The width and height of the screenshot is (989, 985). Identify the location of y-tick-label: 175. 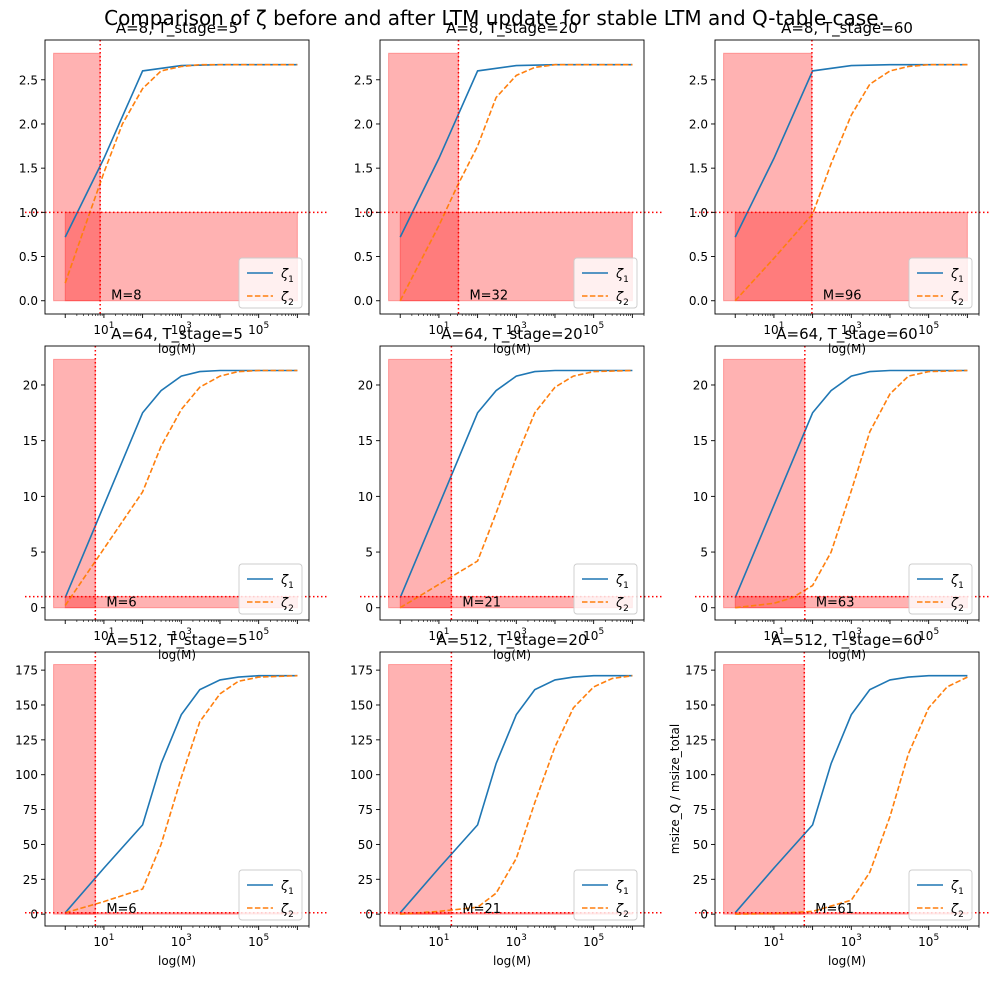
(361, 671).